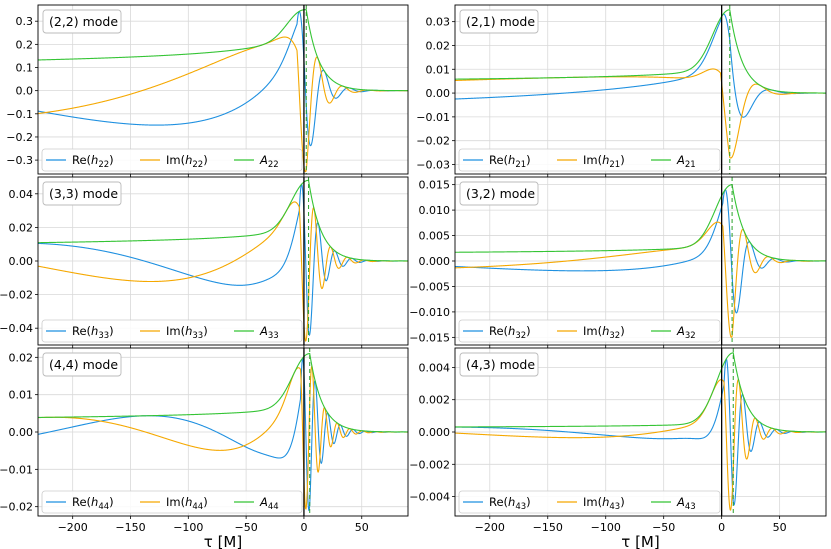  I want to click on legend: Re(h21) Im(h21) A21, so click(589, 160).